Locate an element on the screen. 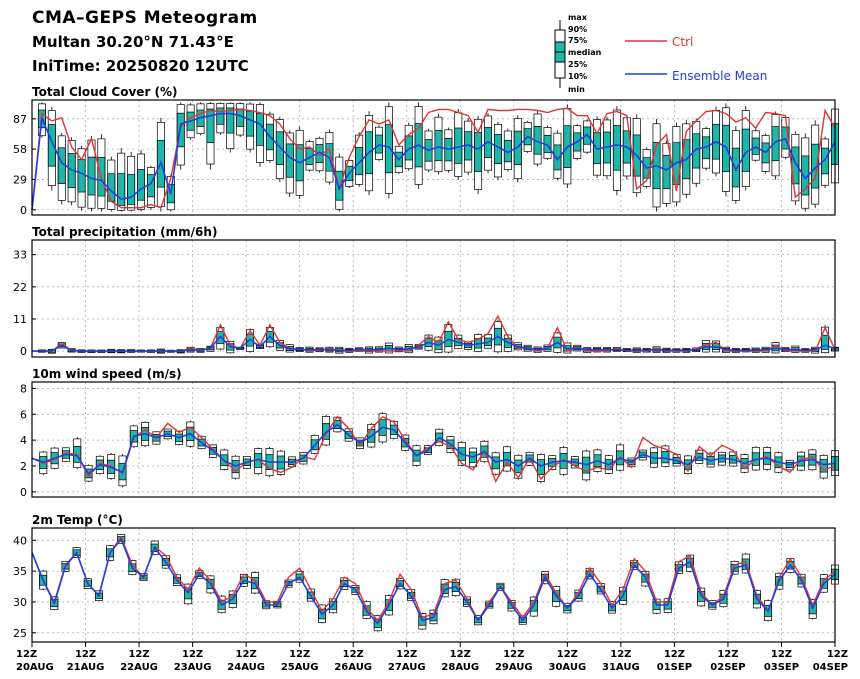 The image size is (860, 679). y-tick-label: 2 is located at coordinates (23, 466).